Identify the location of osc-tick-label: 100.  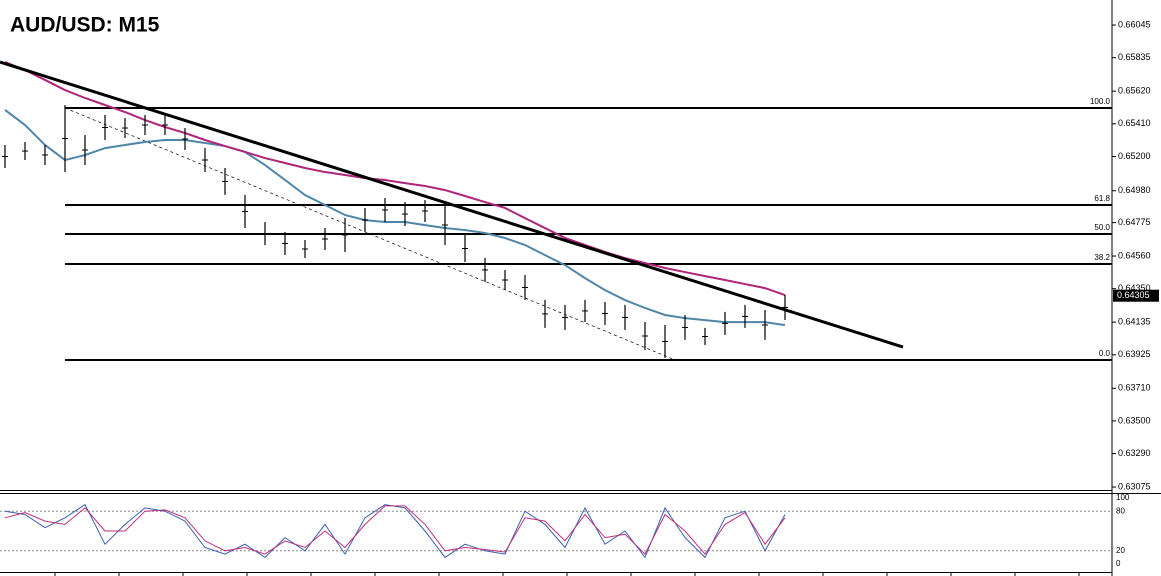
(1123, 497).